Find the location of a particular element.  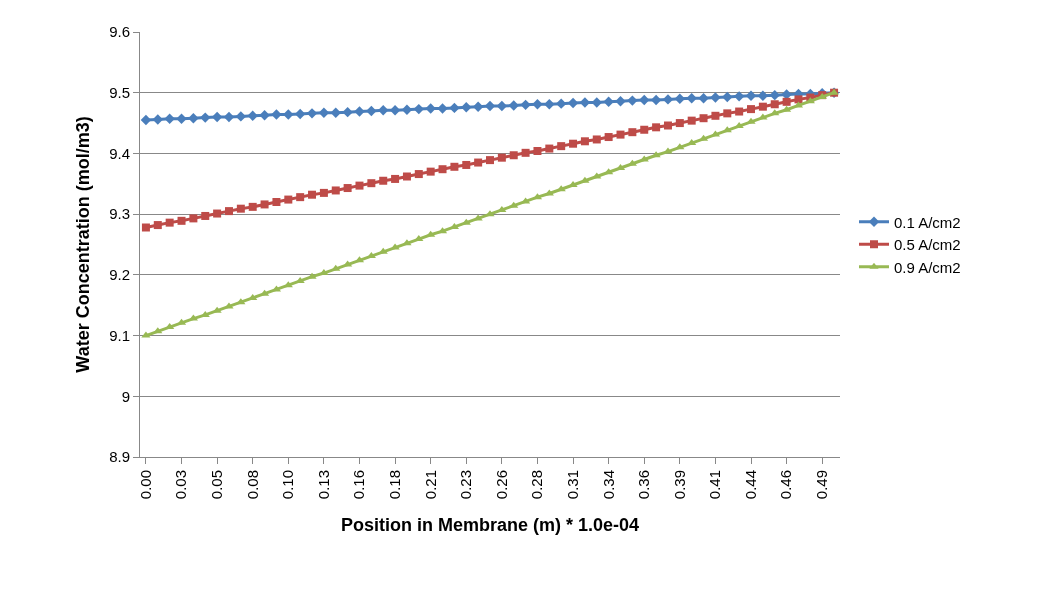

x-axis-title: Position in Membrane (m) * 1.0e-04 is located at coordinates (490, 525).